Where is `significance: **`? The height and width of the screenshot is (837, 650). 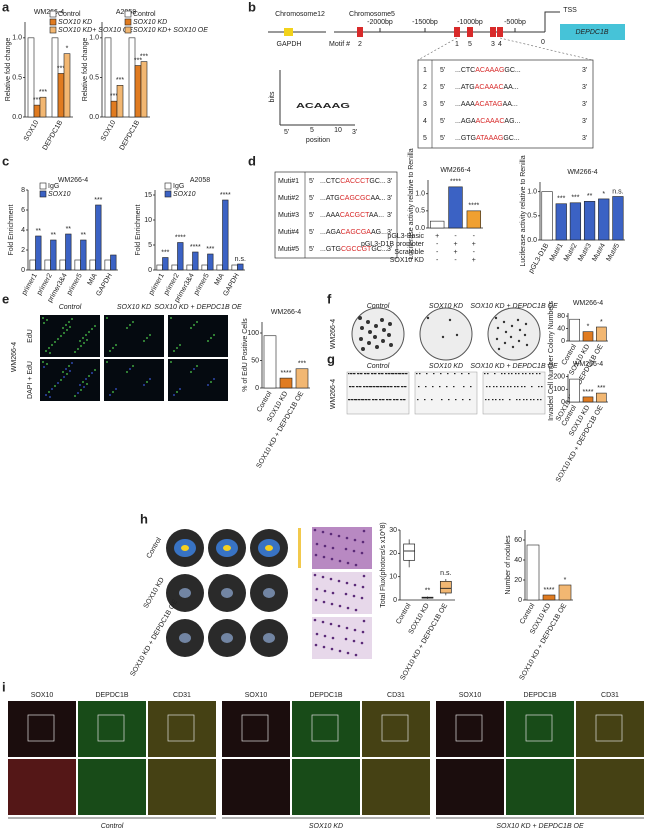 significance: ** is located at coordinates (590, 196).